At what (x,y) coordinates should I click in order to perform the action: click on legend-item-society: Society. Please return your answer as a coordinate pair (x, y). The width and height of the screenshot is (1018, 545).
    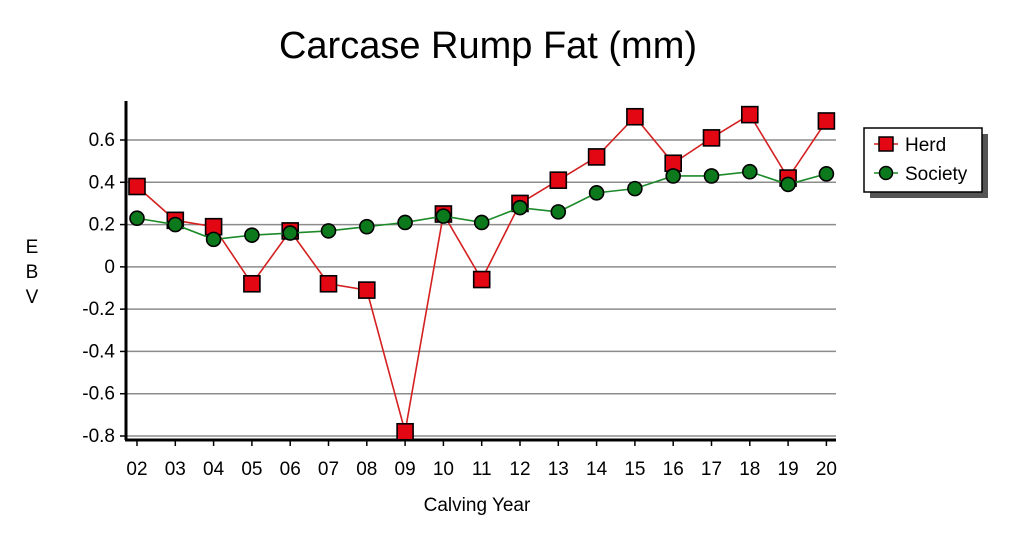
    Looking at the image, I should click on (921, 174).